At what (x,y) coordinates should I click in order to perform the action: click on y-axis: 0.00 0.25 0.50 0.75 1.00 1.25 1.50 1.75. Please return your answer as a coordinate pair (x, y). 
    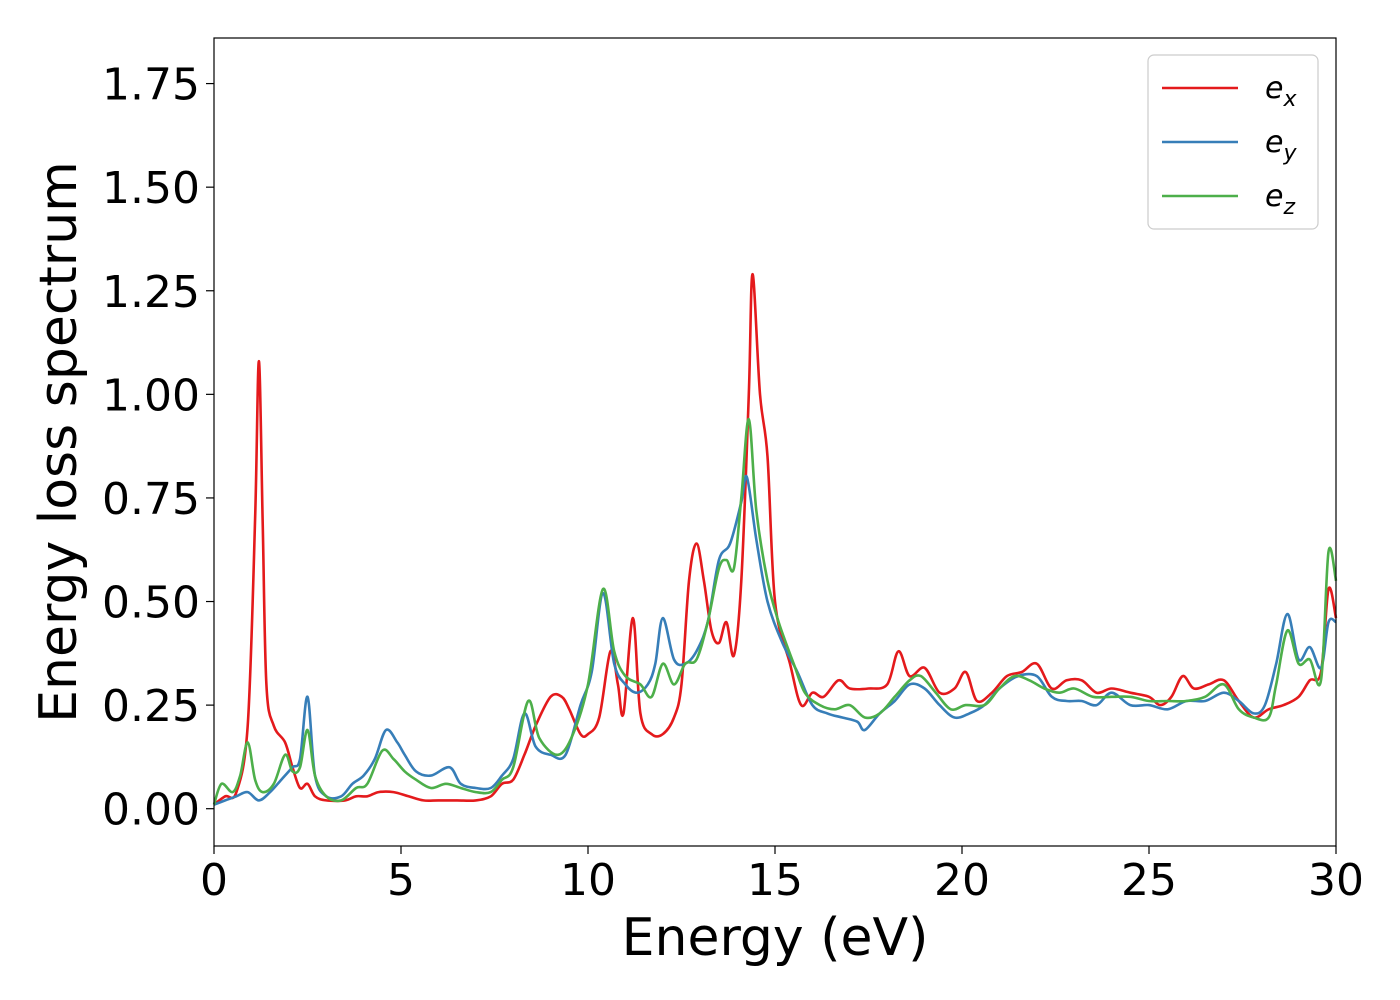
    Looking at the image, I should click on (158, 448).